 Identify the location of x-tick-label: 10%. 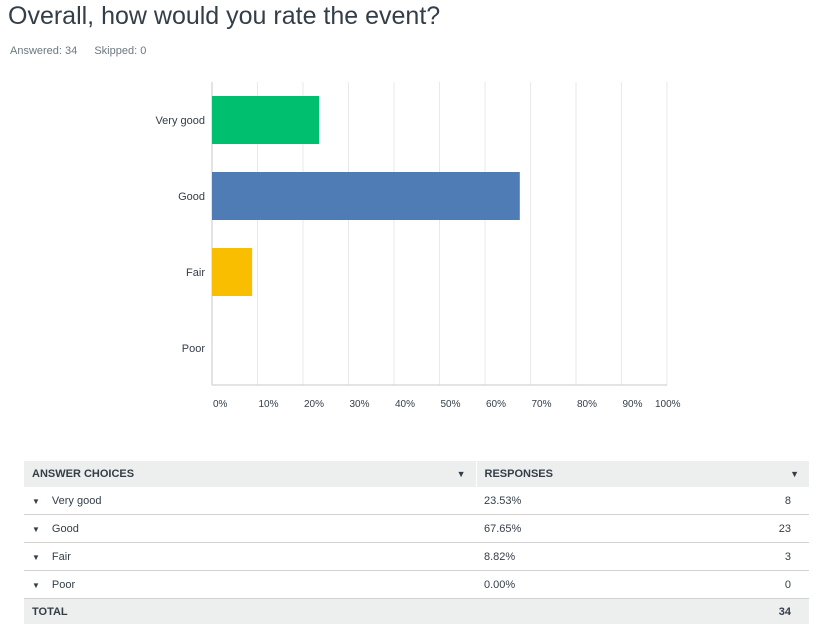
(269, 404).